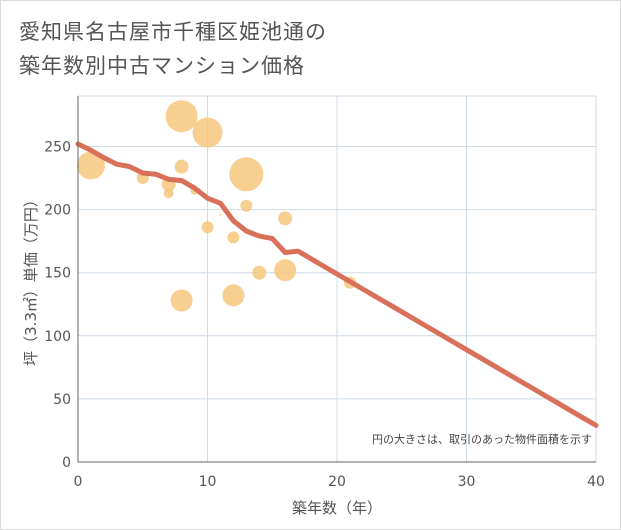 The image size is (621, 530). I want to click on chart-title: 愛知県名古屋市千種区姫池通の 築年数別中古マンション価格, so click(173, 49).